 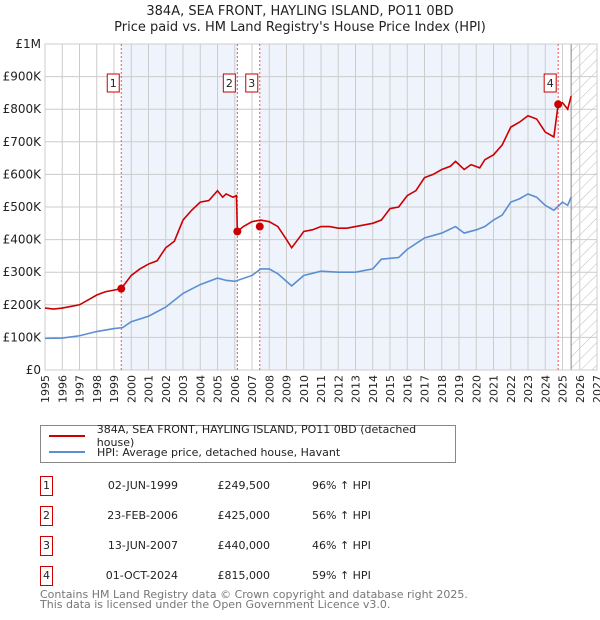 What do you see at coordinates (338, 389) in the screenshot?
I see `x-tick-label: 2012` at bounding box center [338, 389].